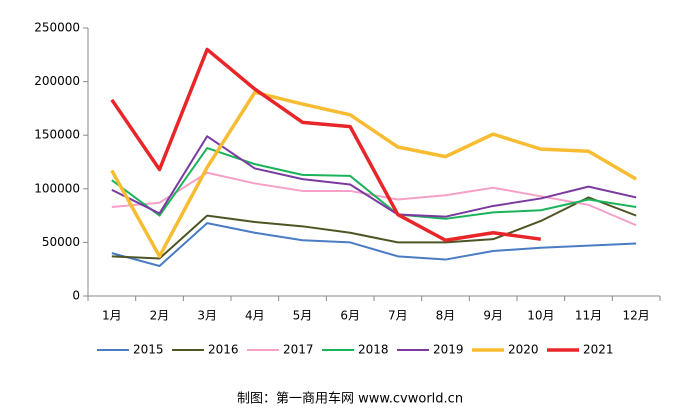 This screenshot has width=700, height=418. What do you see at coordinates (588, 316) in the screenshot?
I see `x-tick-label: 11月` at bounding box center [588, 316].